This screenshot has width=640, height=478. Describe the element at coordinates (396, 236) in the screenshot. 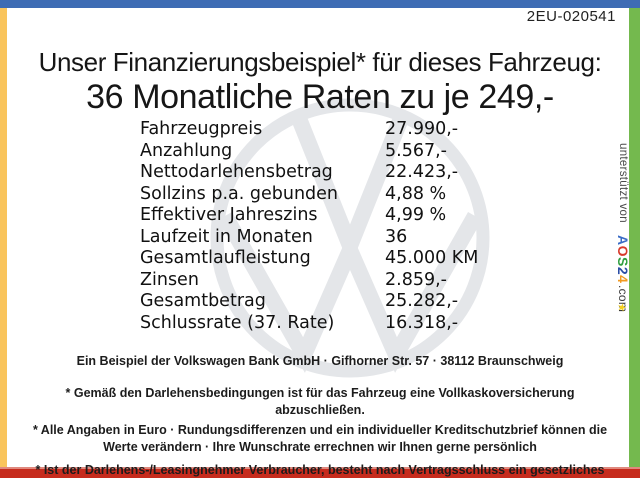

I see `row-value: 36` at that location.